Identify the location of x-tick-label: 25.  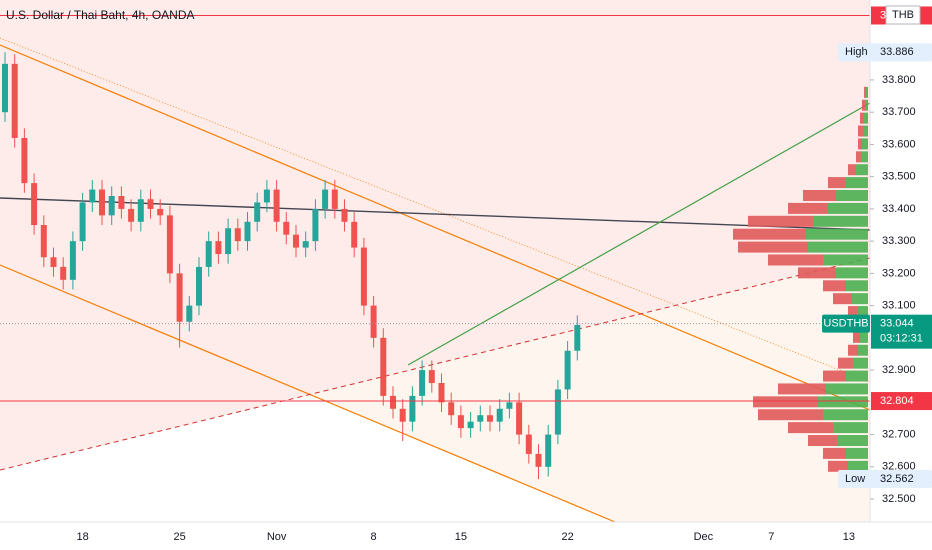
(179, 537).